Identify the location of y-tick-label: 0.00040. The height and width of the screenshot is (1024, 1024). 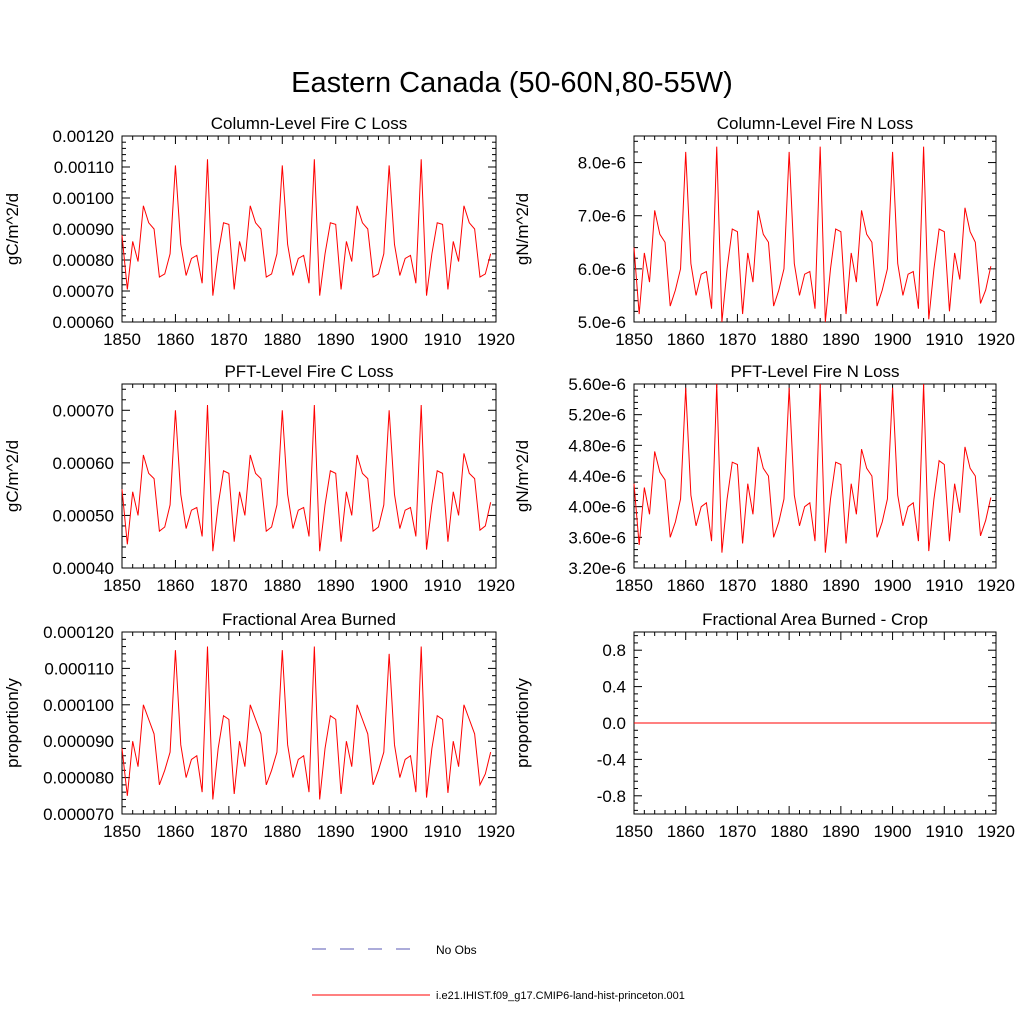
(83, 568).